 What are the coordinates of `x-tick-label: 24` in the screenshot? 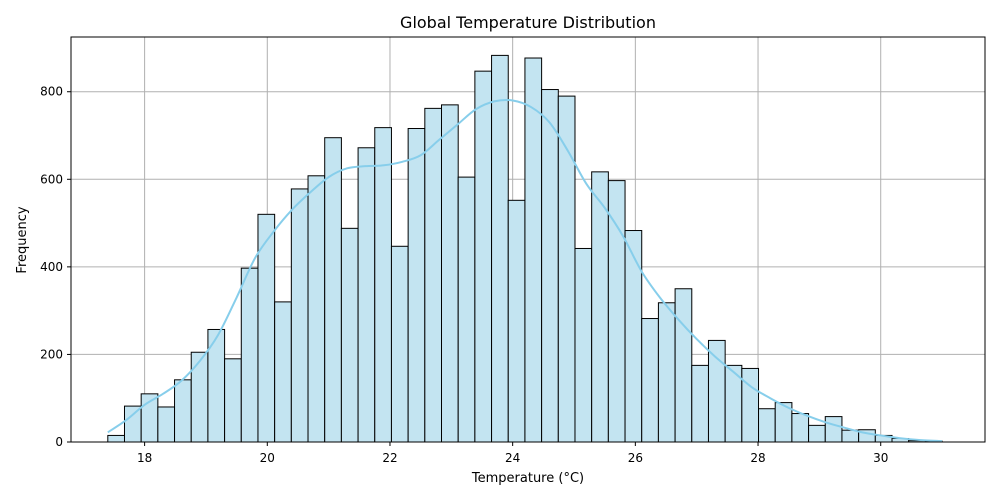 It's located at (512, 458).